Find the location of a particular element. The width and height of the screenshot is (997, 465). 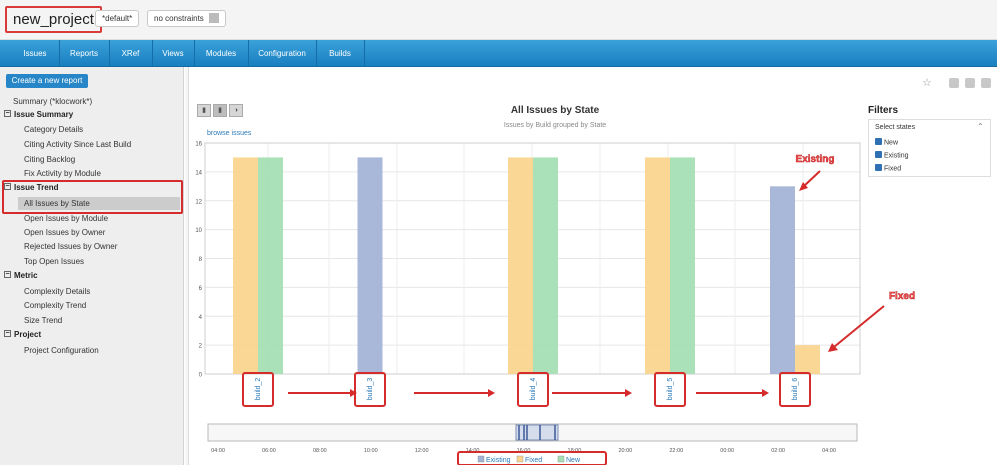

tab-views: Views is located at coordinates (173, 53).